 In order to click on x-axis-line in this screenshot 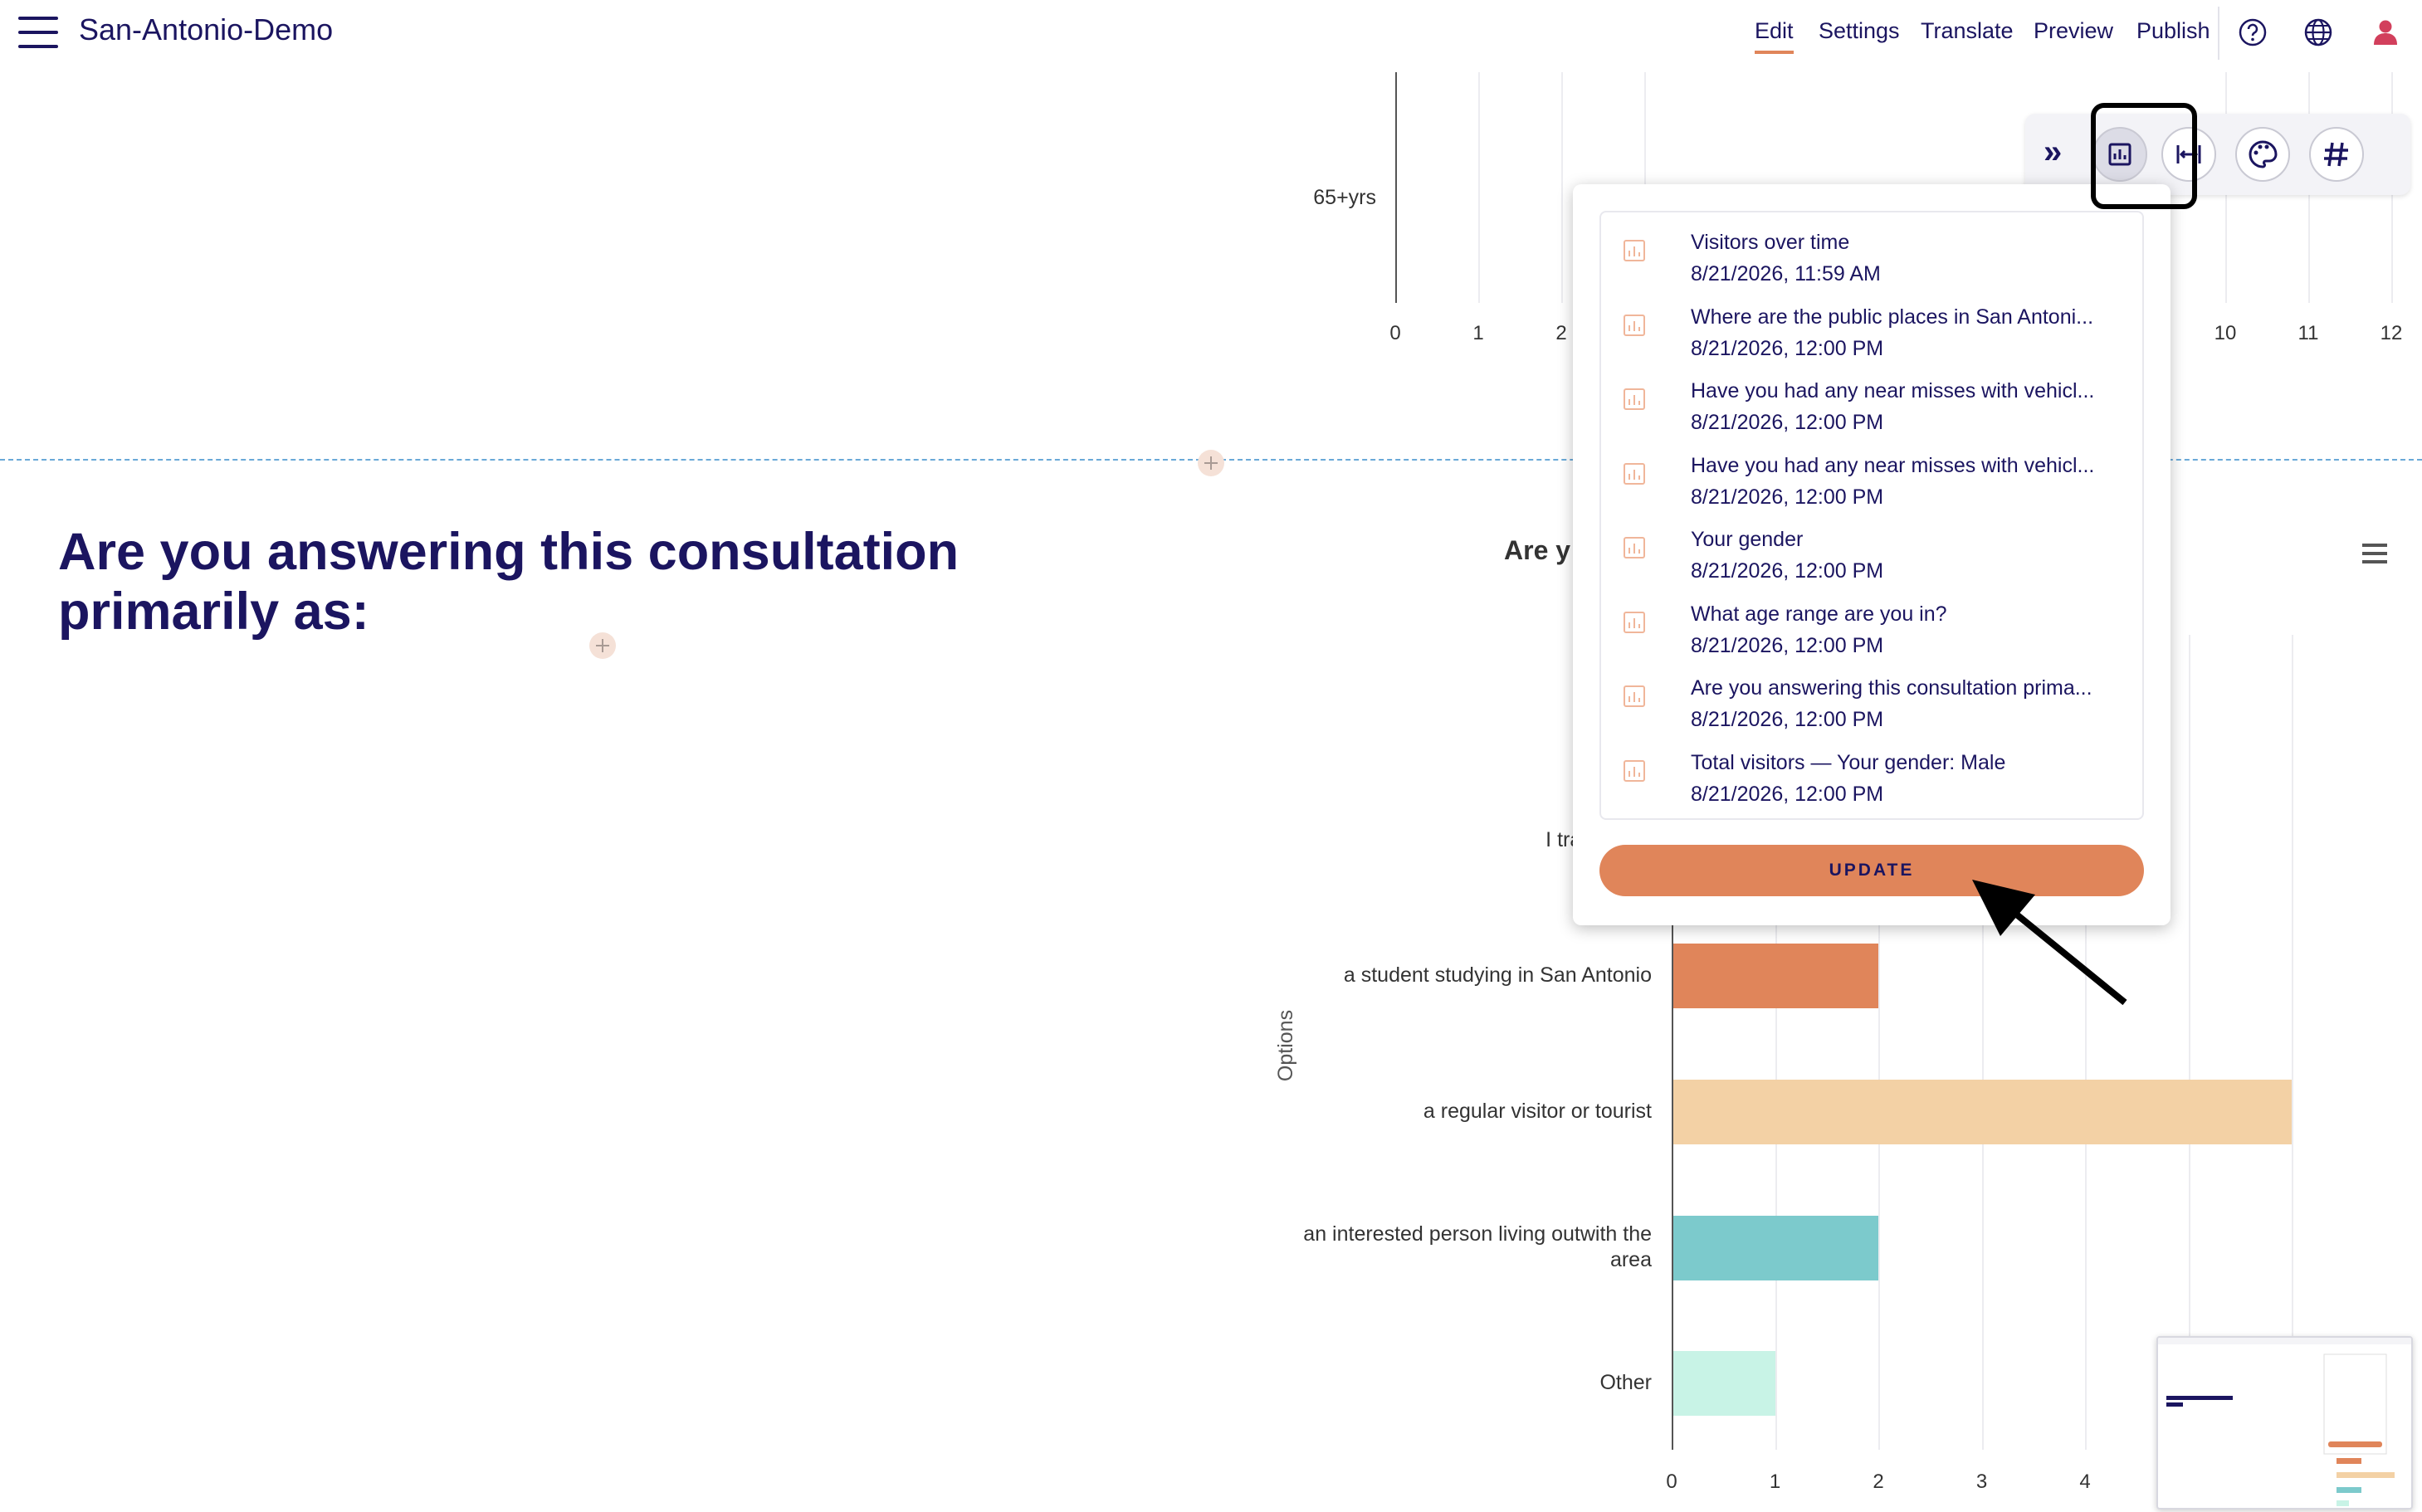, I will do `click(1672, 1043)`.